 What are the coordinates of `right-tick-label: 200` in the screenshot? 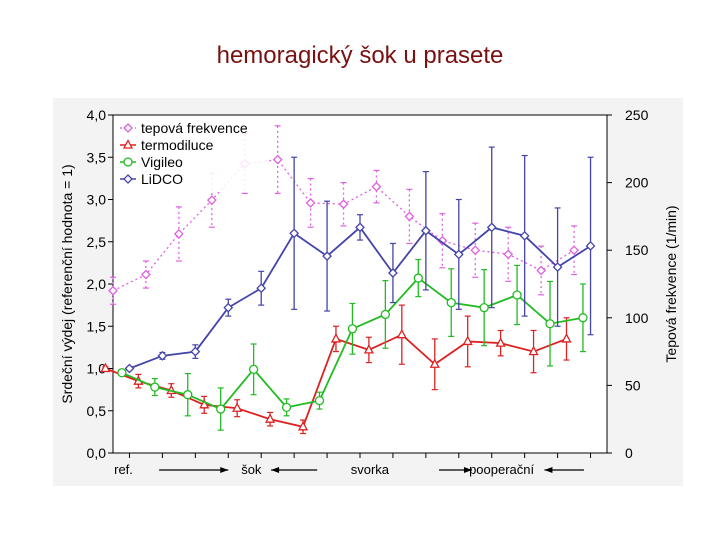 It's located at (637, 183).